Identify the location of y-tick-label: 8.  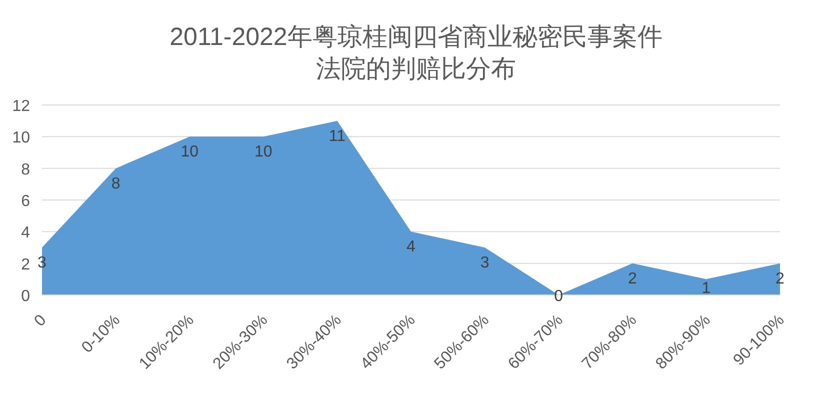
(25, 169).